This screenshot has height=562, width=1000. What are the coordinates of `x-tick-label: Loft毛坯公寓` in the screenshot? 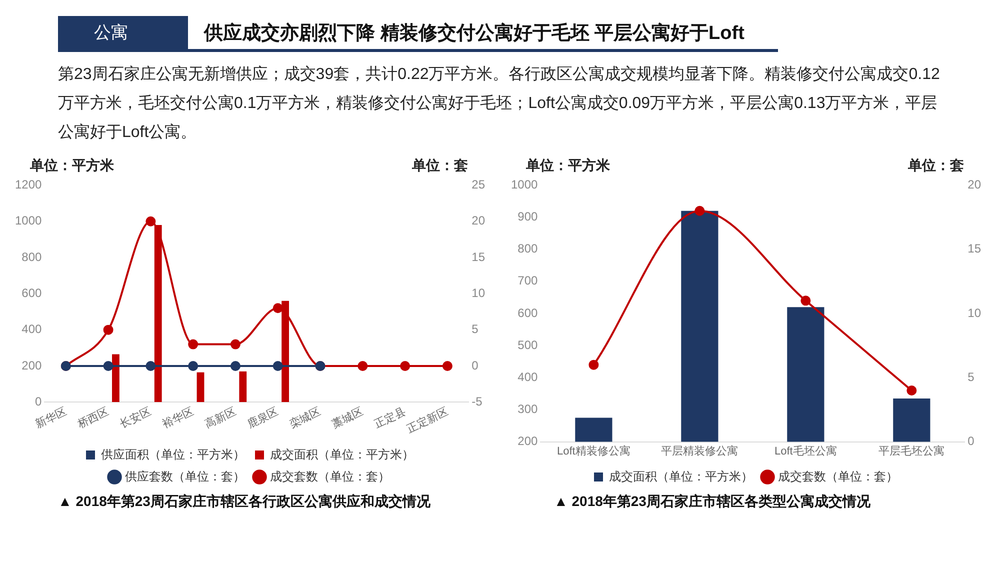 It's located at (805, 451).